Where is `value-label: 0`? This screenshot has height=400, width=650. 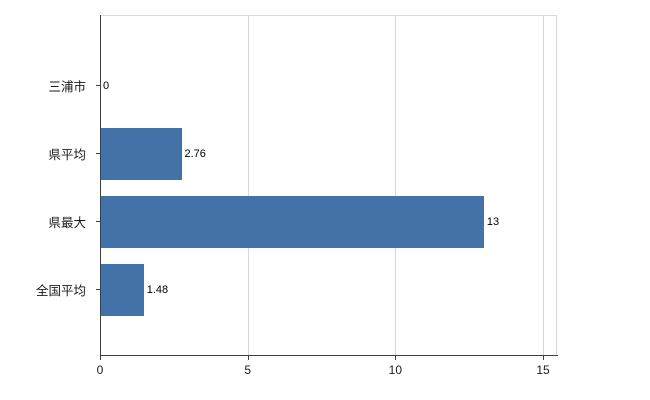 value-label: 0 is located at coordinates (106, 86).